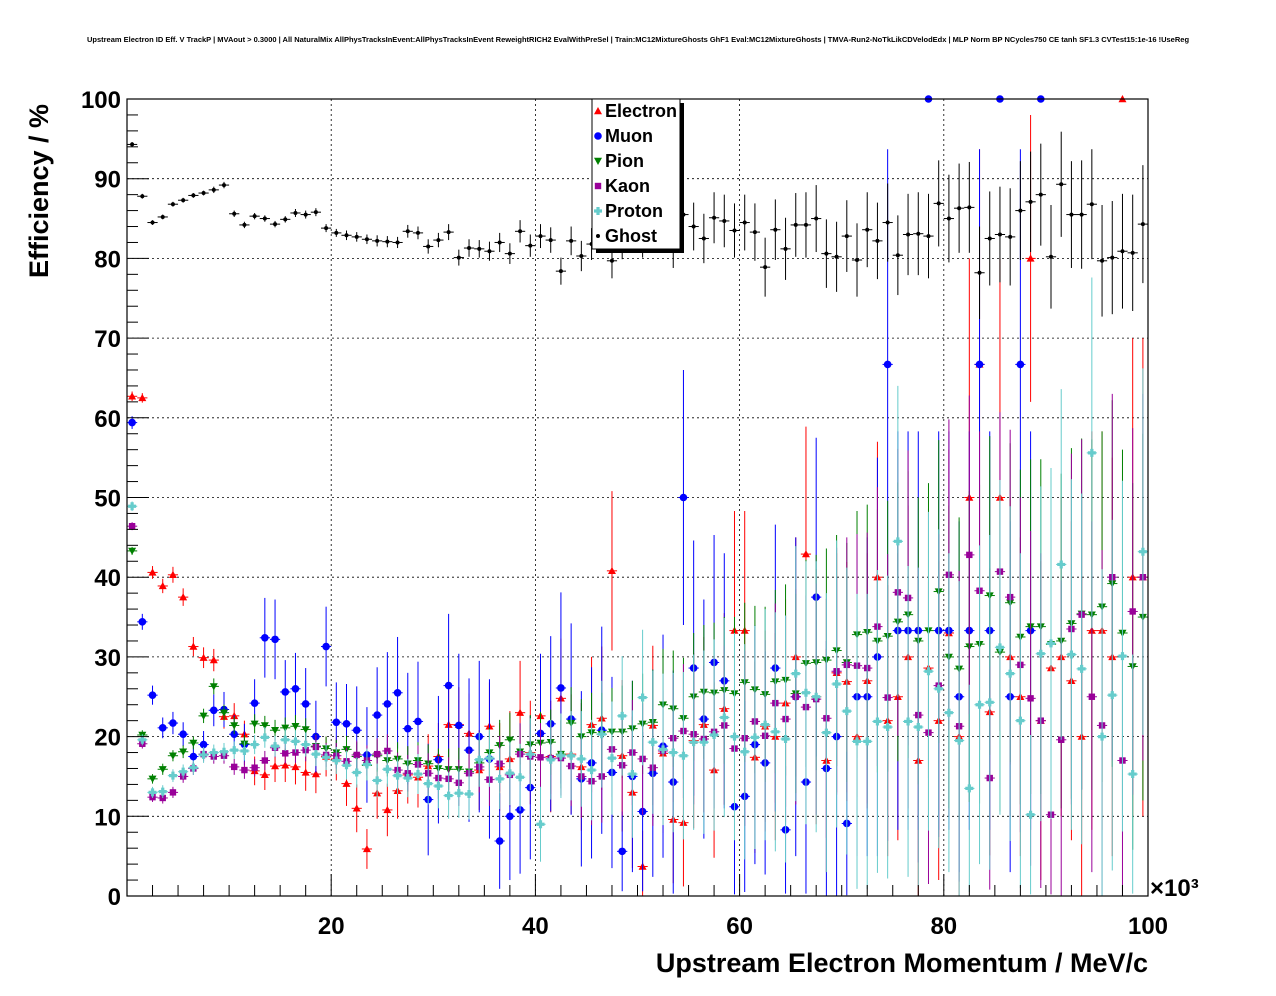 Image resolution: width=1276 pixels, height=996 pixels. Describe the element at coordinates (107, 817) in the screenshot. I see `y-tick-label: 10` at that location.